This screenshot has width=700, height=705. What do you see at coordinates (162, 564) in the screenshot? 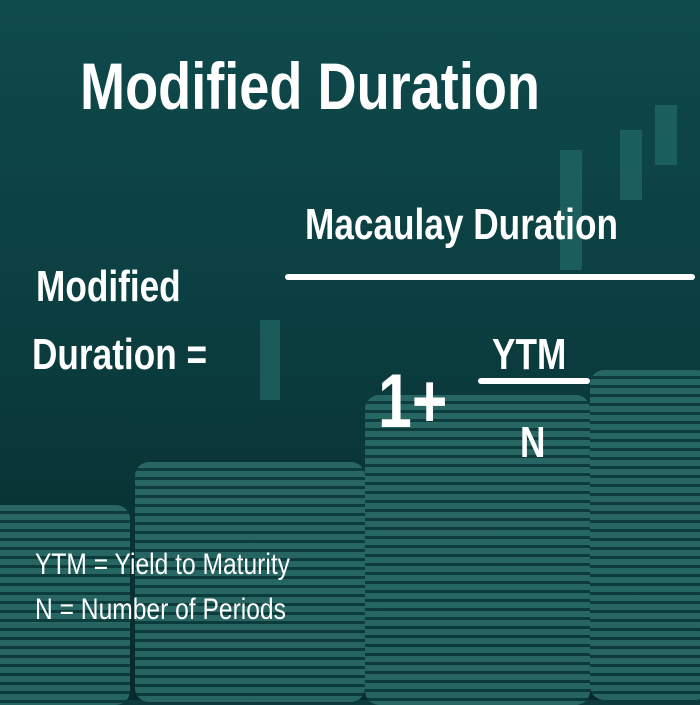
I see `legend-ytm: YTM = Yield to Maturity` at bounding box center [162, 564].